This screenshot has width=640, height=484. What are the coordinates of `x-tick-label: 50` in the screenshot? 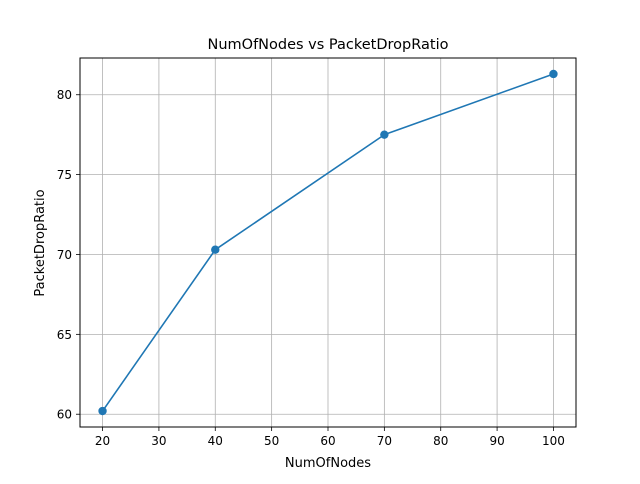 It's located at (271, 441).